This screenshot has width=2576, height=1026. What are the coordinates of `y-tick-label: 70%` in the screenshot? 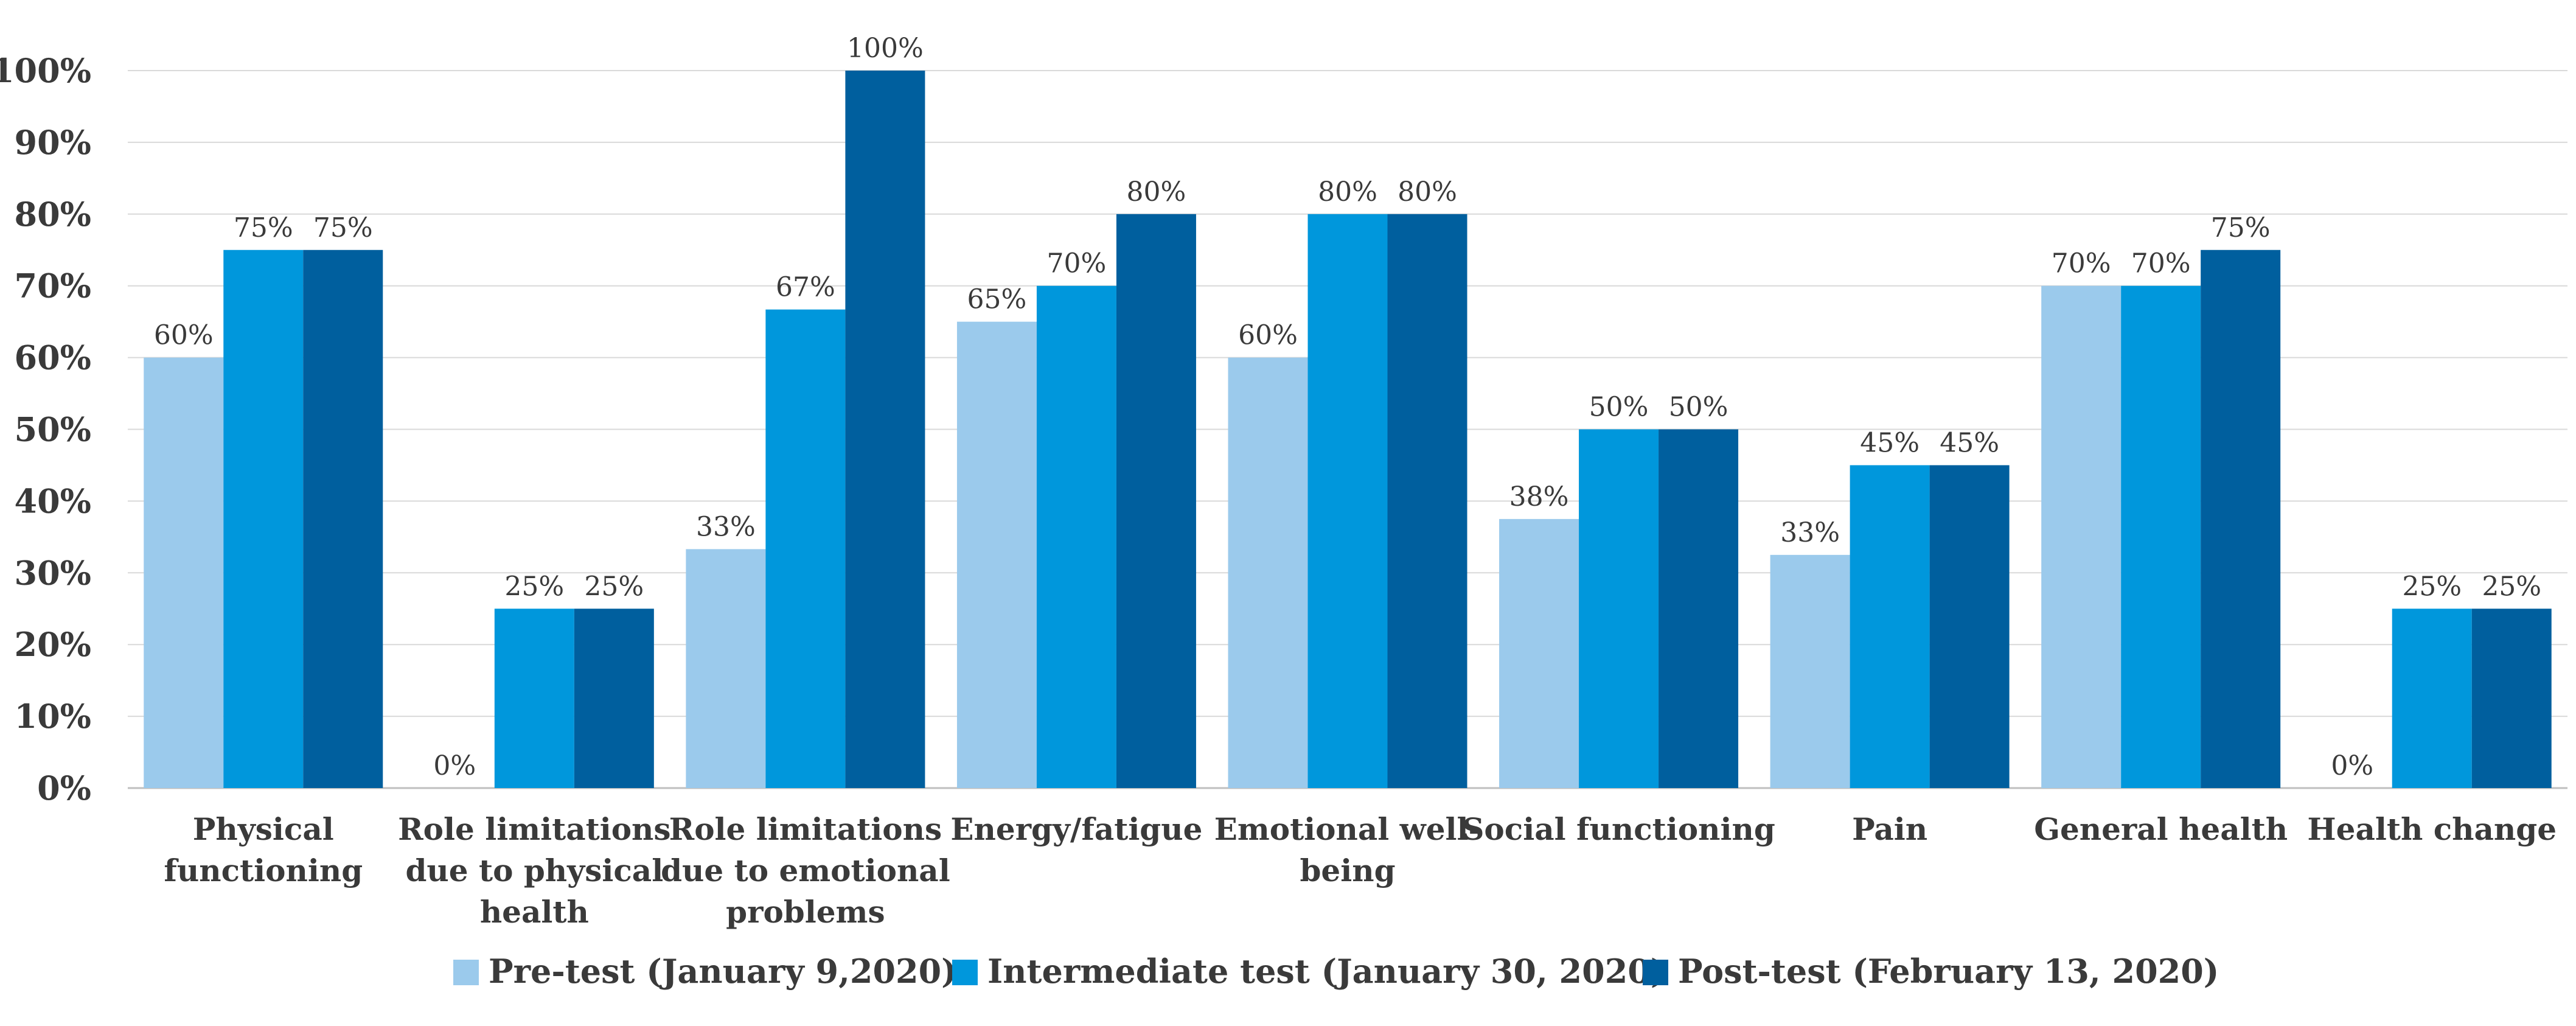 It's located at (53, 286).